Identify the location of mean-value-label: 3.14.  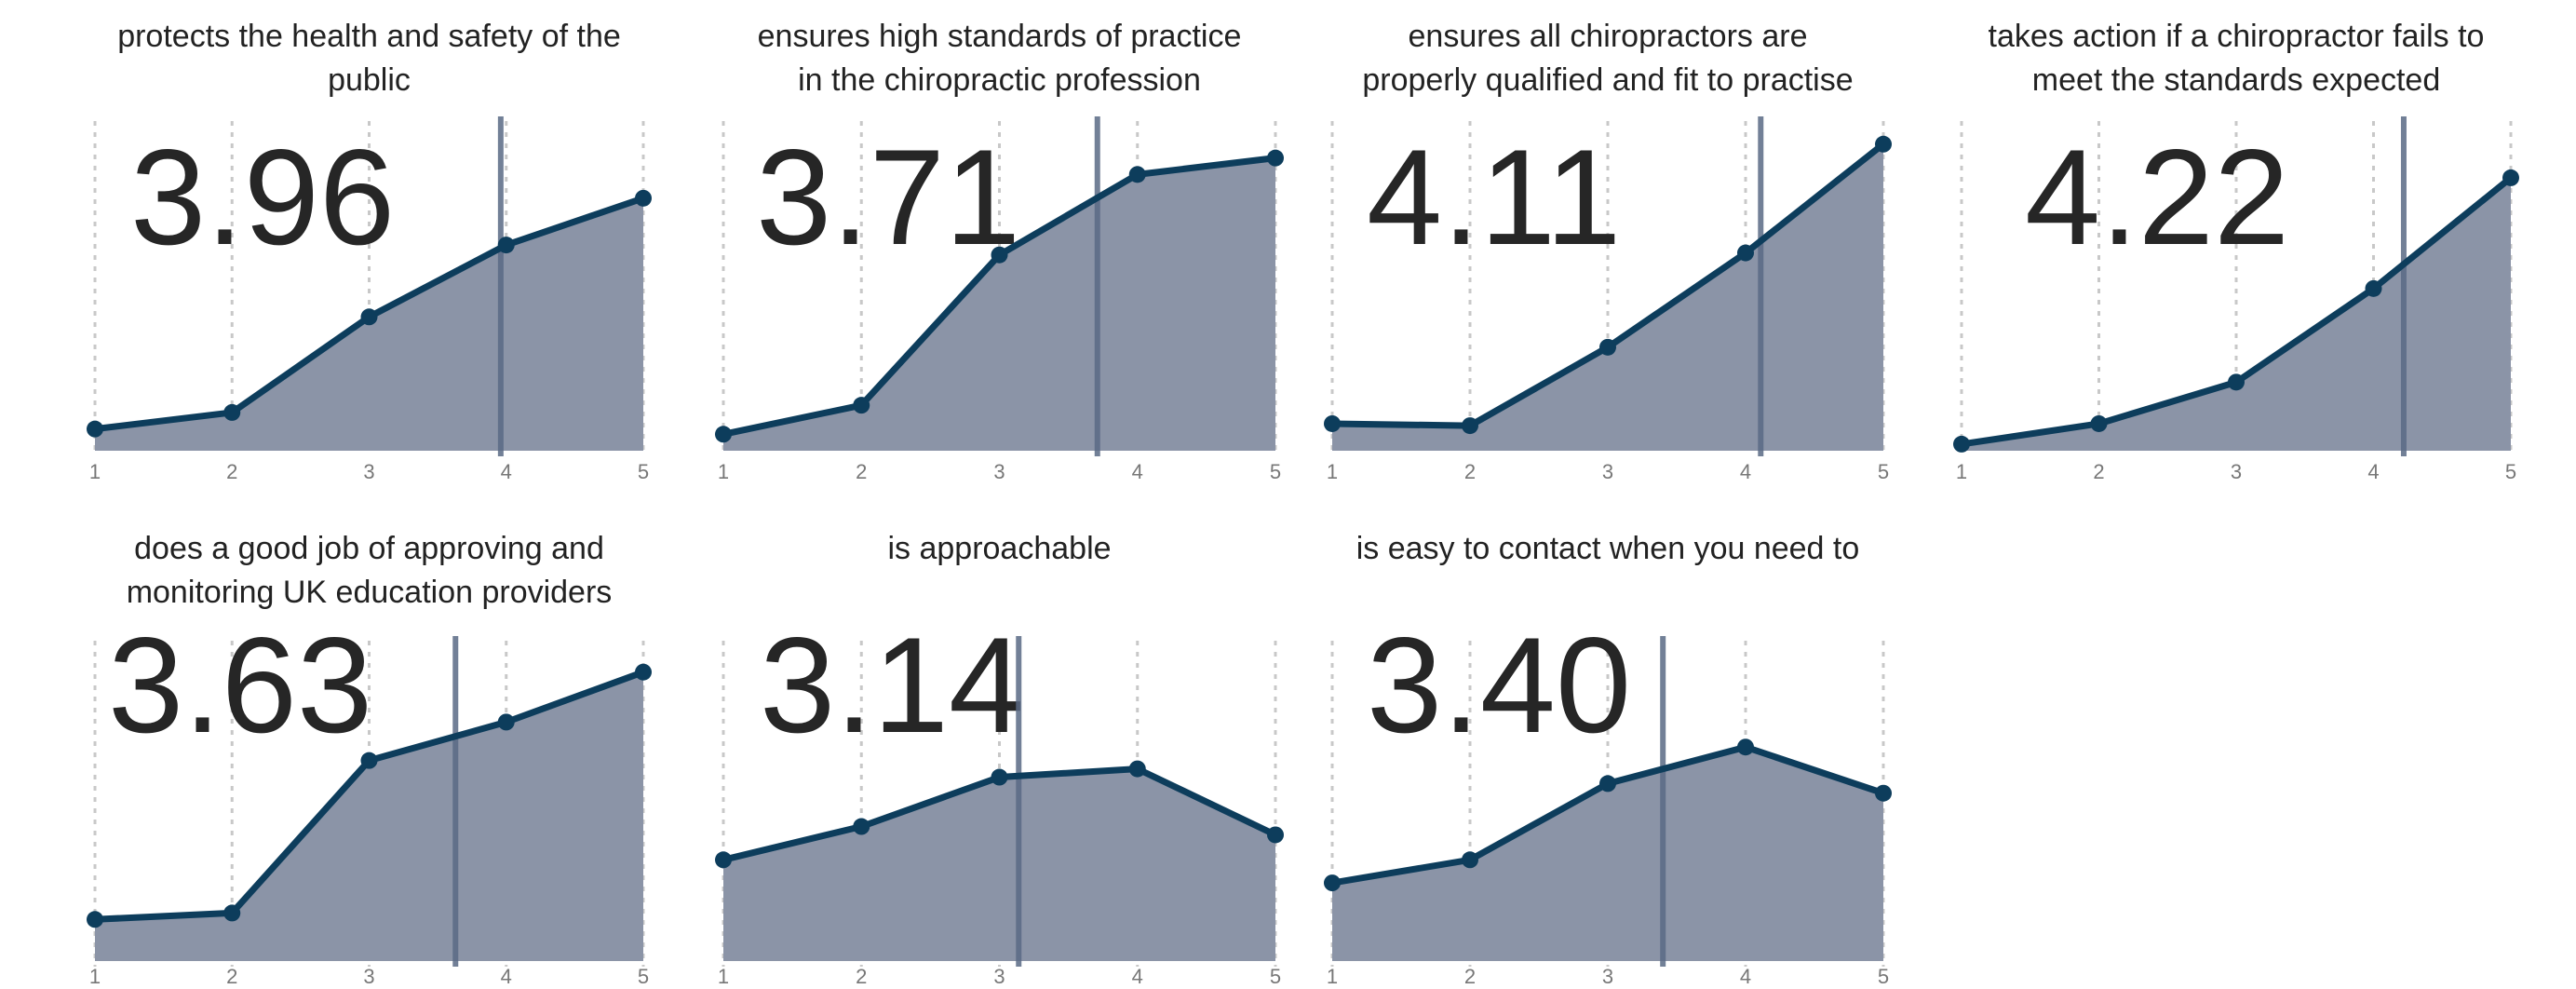
(892, 685).